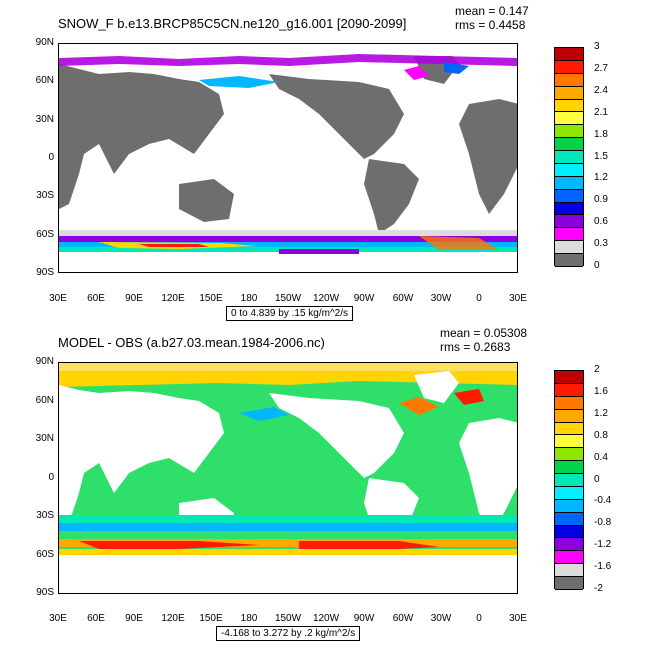 This screenshot has height=647, width=647. What do you see at coordinates (288, 633) in the screenshot?
I see `contour-range-box: -4.168 to 3.272 by .2 kg/m^2/s` at bounding box center [288, 633].